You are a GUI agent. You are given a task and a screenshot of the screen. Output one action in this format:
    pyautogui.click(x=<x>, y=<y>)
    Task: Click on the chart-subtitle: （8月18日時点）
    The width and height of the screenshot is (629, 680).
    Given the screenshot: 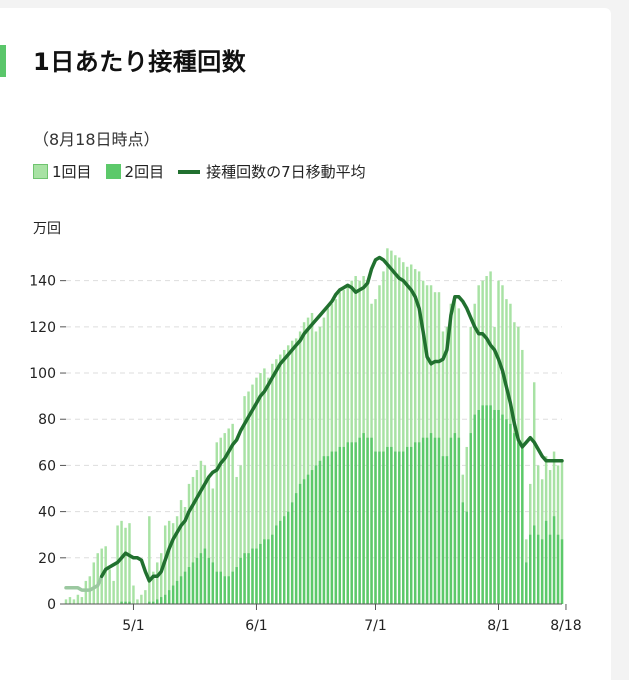 What is the action you would take?
    pyautogui.click(x=96, y=139)
    